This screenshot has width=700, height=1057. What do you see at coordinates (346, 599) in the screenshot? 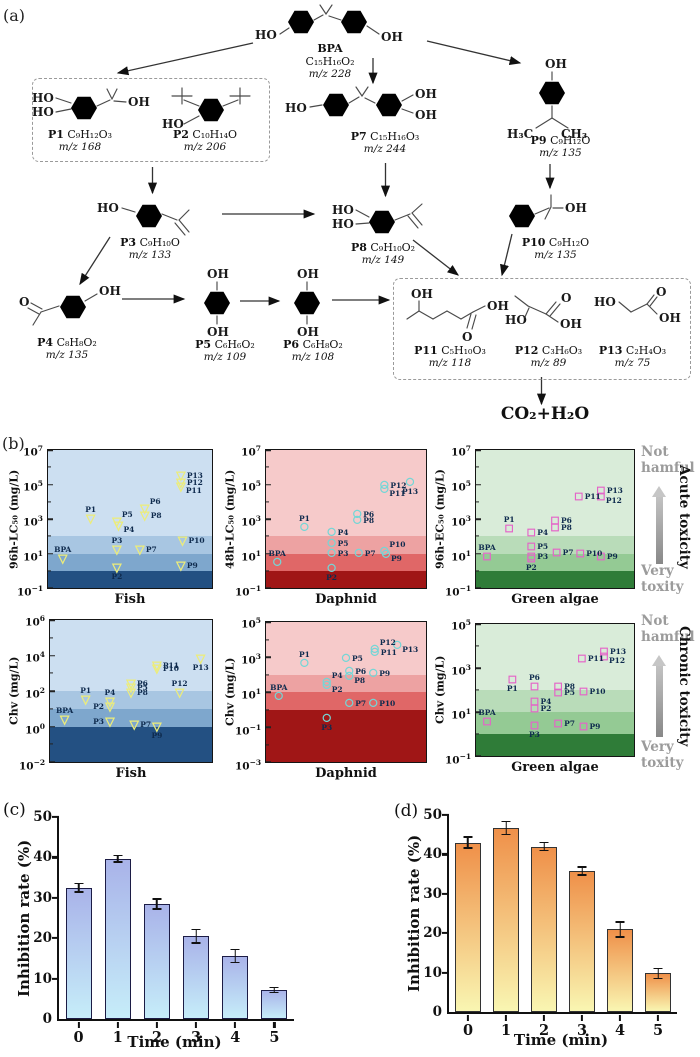
I see `x-axis-label-daphnid-acute: Daphnid` at bounding box center [346, 599].